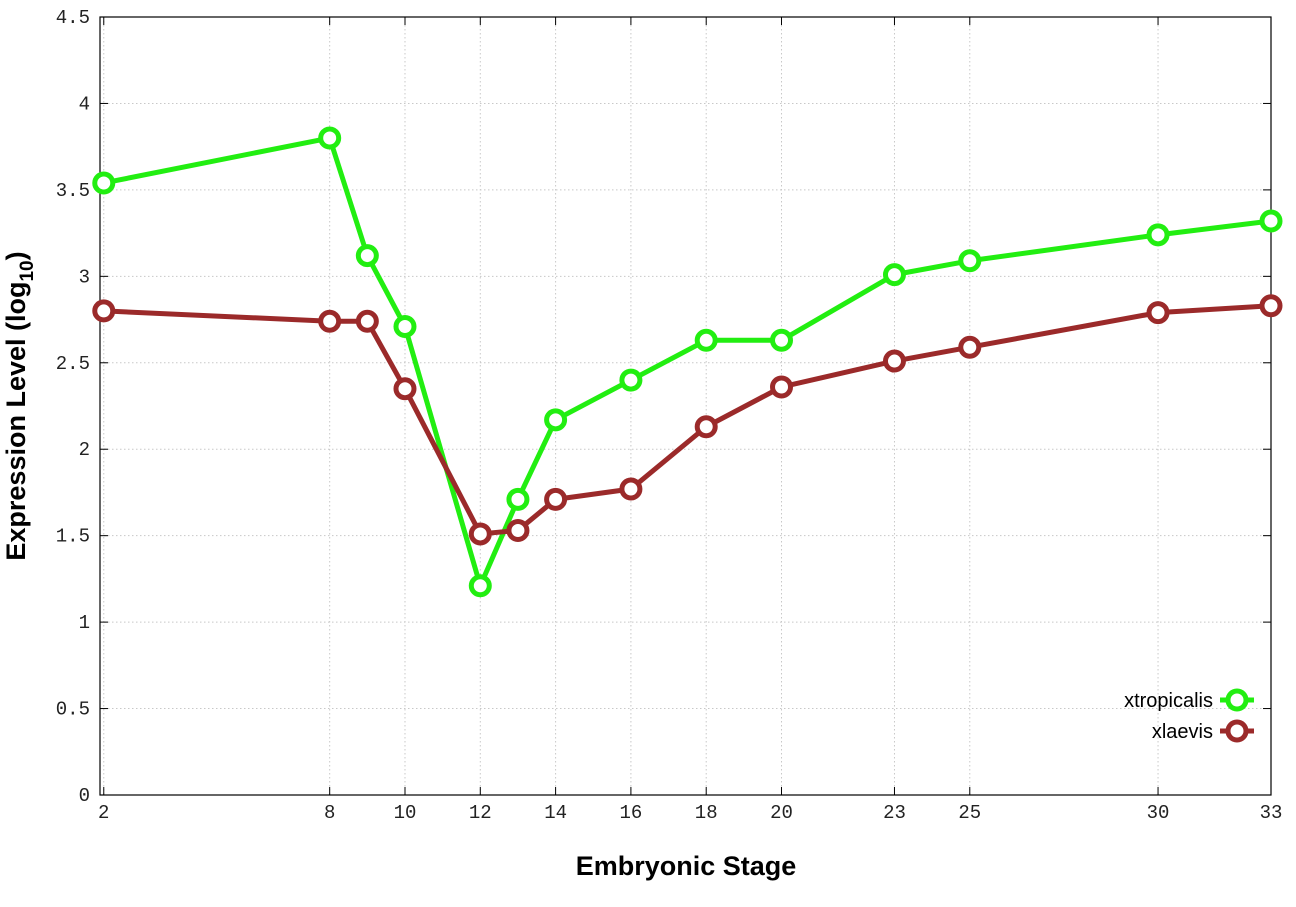 This screenshot has height=907, width=1296. I want to click on x-tick-label: 33, so click(1271, 813).